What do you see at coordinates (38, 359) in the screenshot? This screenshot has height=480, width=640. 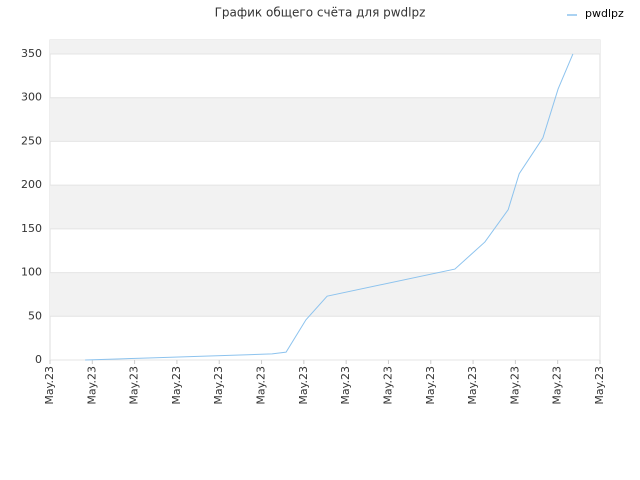 I see `y-tick-label: 0` at bounding box center [38, 359].